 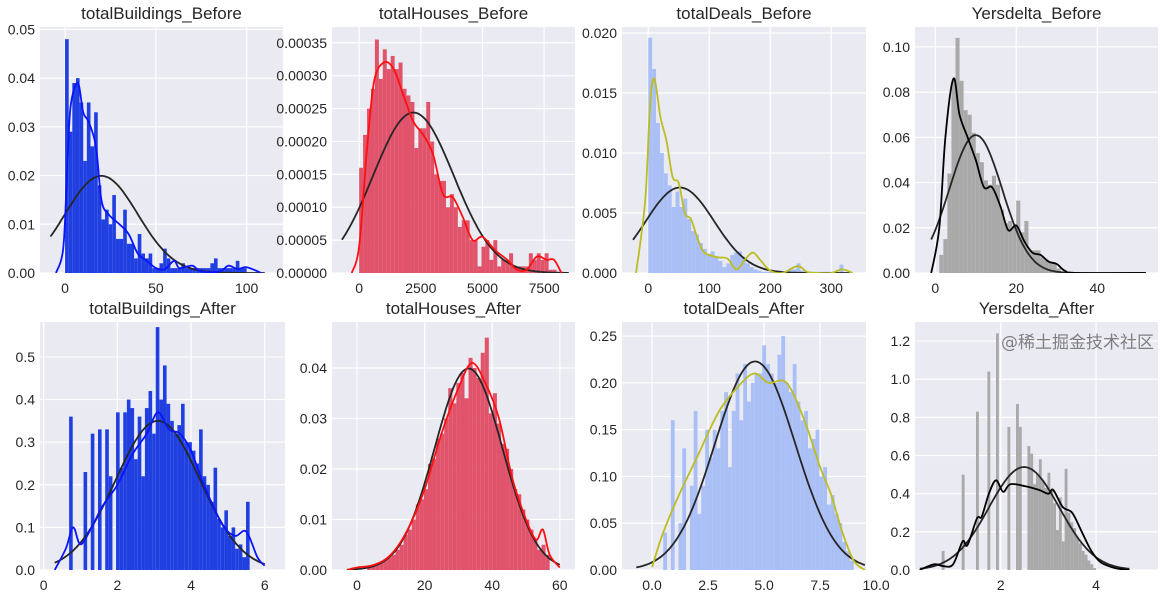 I want to click on y-tick-label: 0.00035, so click(x=301, y=43).